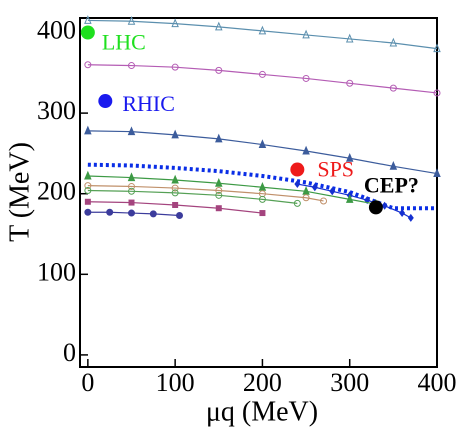 The image size is (463, 439). What do you see at coordinates (124, 42) in the screenshot?
I see `annotation-label: LHC` at bounding box center [124, 42].